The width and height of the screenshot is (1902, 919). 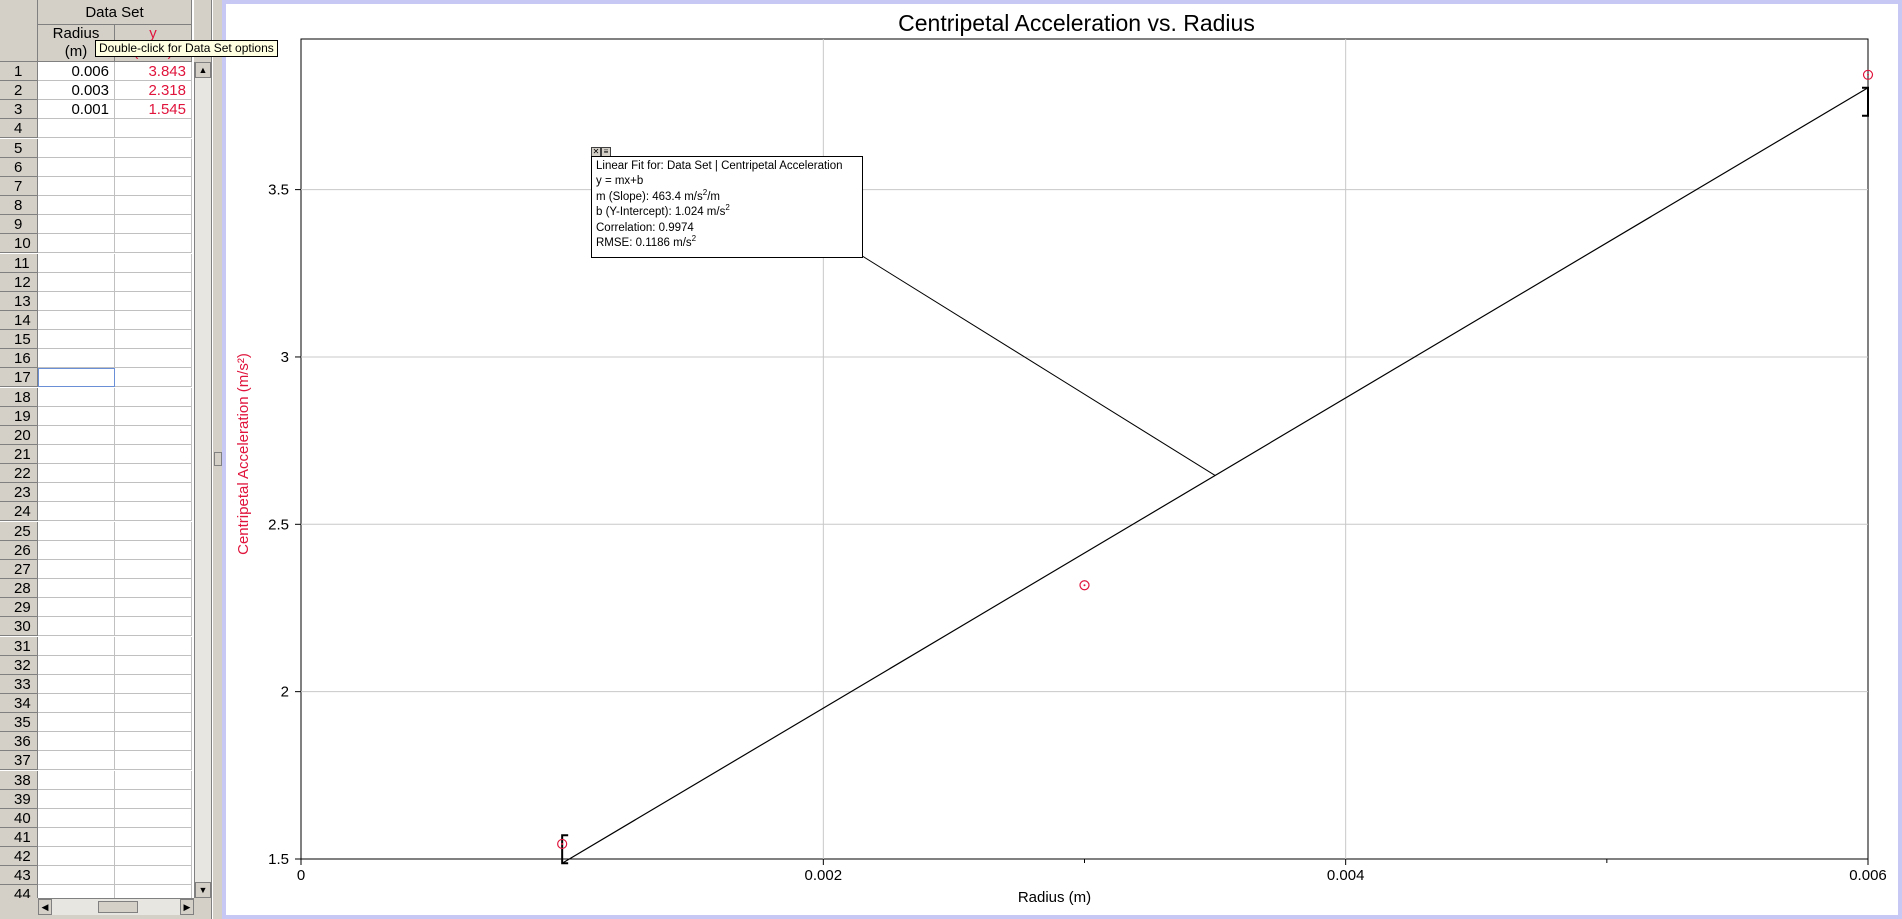 What do you see at coordinates (118, 907) in the screenshot?
I see `horizontal-scroll-thumb` at bounding box center [118, 907].